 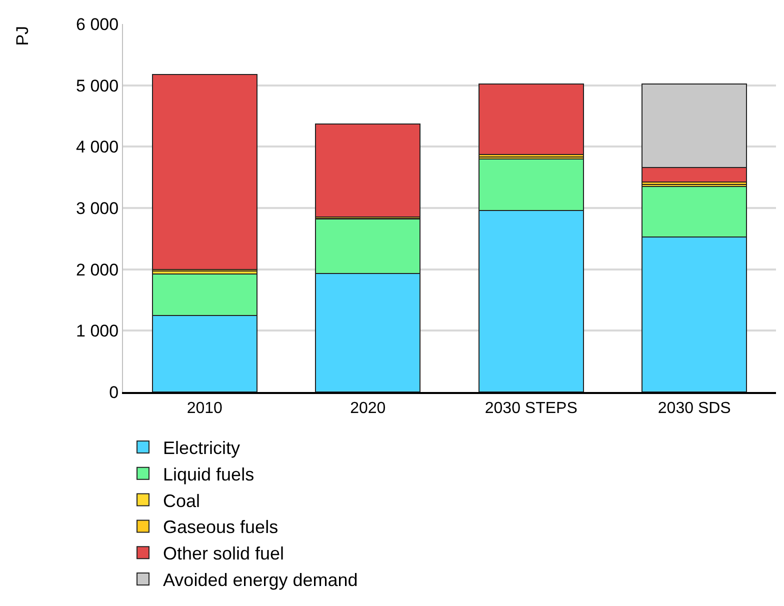 What do you see at coordinates (204, 409) in the screenshot?
I see `x-tick-label: 2010` at bounding box center [204, 409].